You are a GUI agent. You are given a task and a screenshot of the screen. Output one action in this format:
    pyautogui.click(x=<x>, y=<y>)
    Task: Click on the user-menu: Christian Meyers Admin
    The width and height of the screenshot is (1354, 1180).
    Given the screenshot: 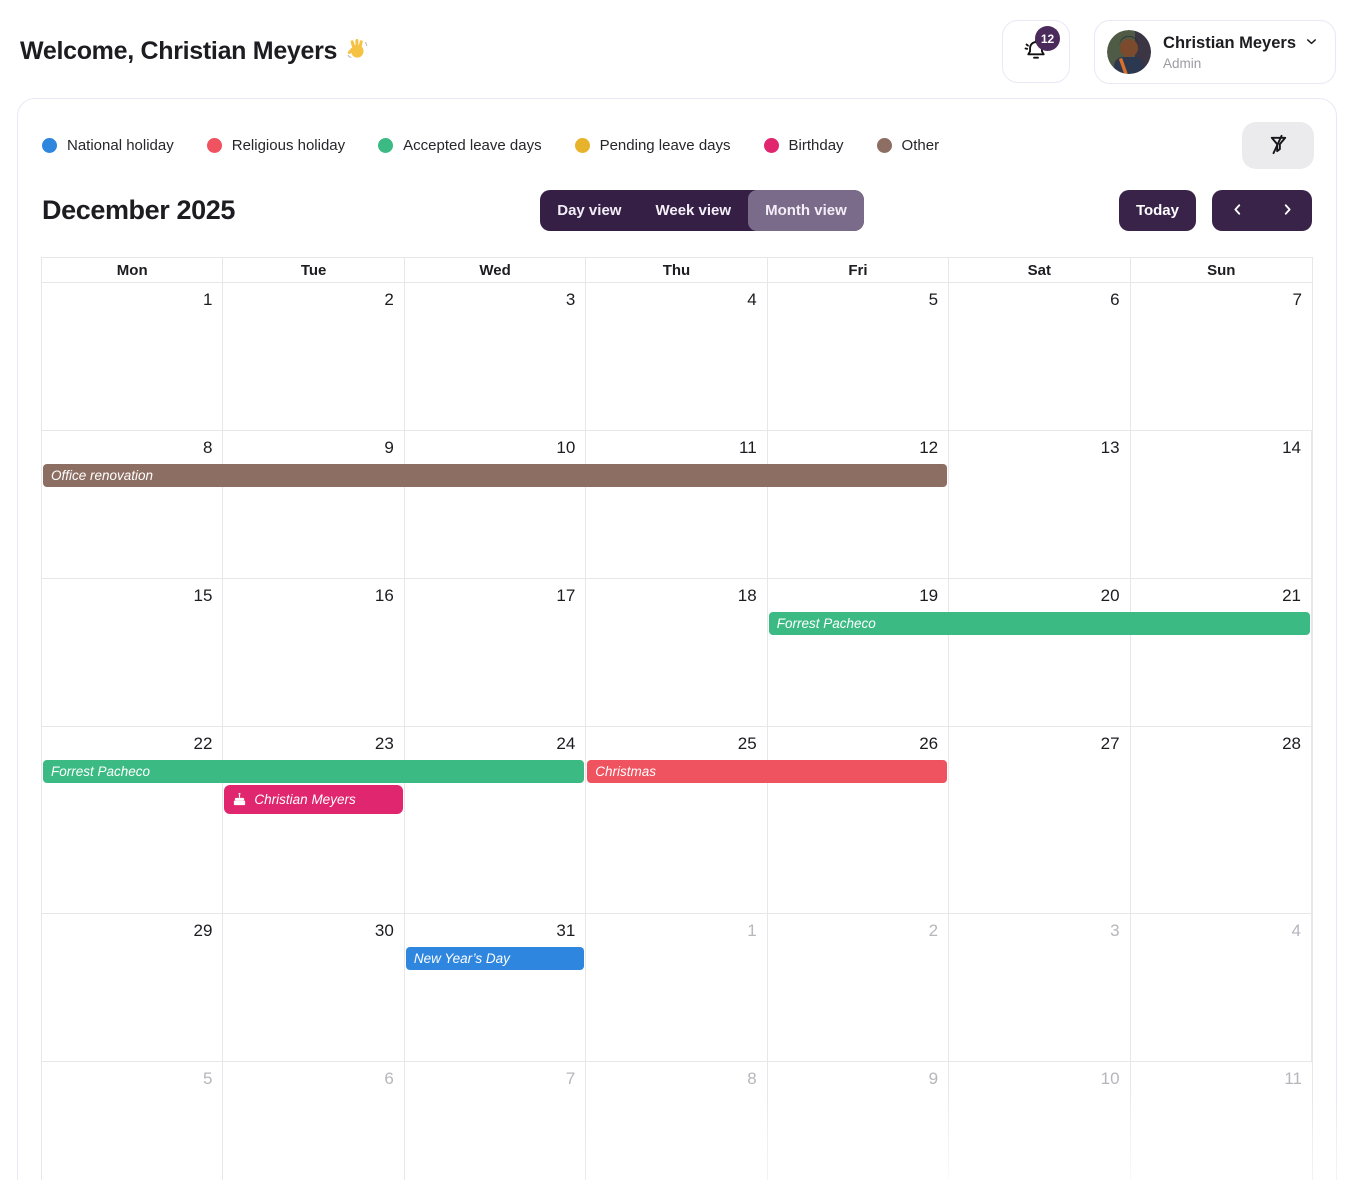 What is the action you would take?
    pyautogui.click(x=1215, y=52)
    